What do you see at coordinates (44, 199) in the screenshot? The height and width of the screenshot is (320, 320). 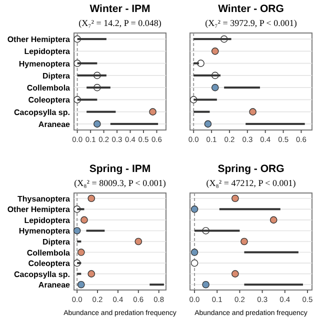 I see `y-tick-label: Thysanoptera` at bounding box center [44, 199].